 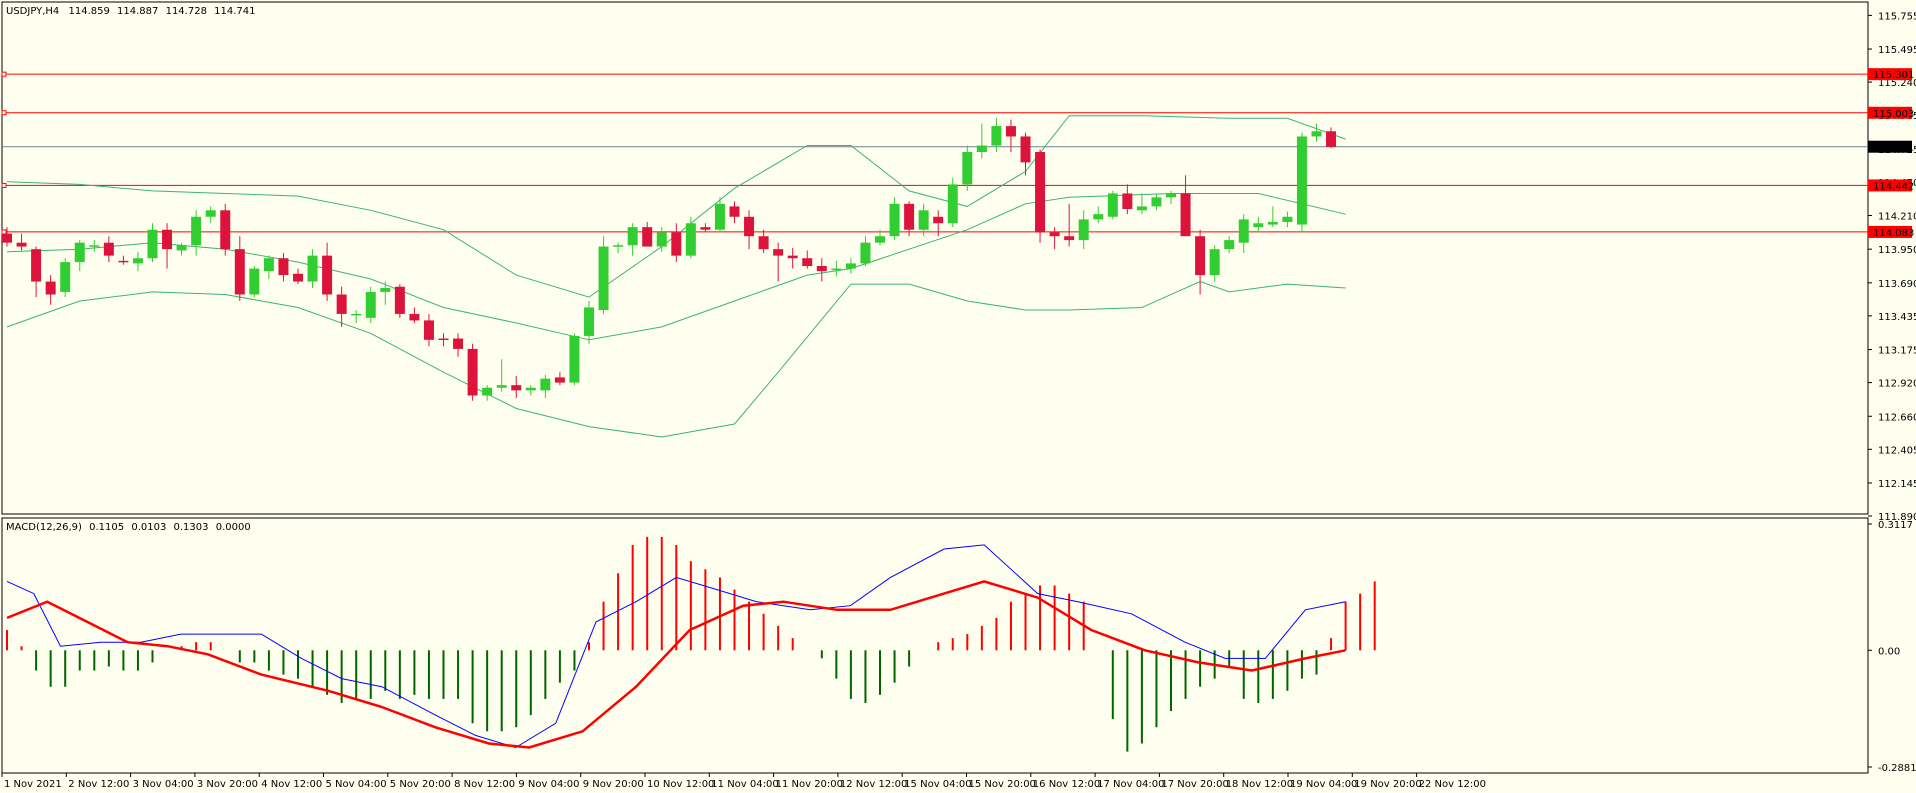 I want to click on price-tick-6: 114.210, so click(x=1897, y=216).